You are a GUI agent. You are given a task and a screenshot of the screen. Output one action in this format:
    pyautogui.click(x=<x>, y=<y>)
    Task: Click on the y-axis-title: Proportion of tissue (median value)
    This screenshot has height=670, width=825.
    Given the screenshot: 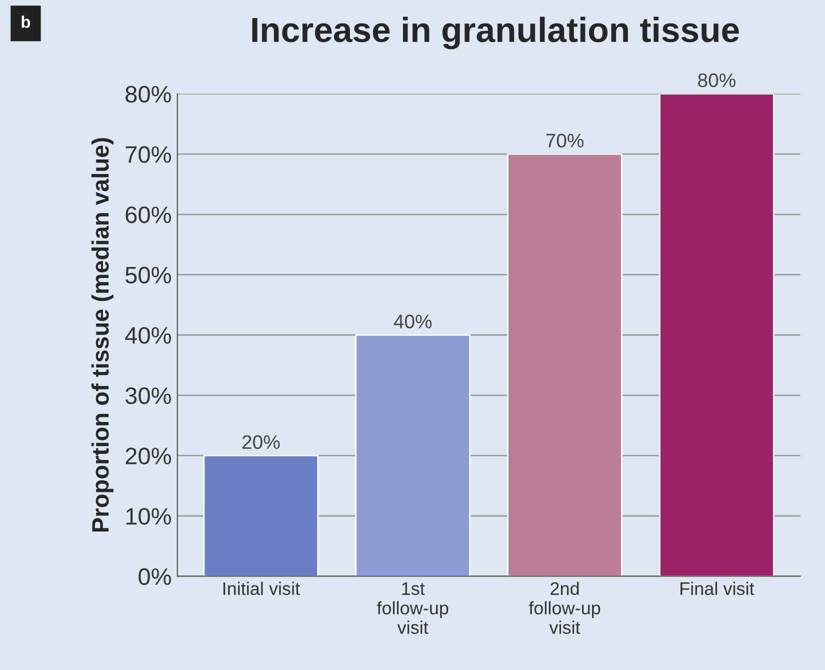 What is the action you would take?
    pyautogui.click(x=102, y=335)
    